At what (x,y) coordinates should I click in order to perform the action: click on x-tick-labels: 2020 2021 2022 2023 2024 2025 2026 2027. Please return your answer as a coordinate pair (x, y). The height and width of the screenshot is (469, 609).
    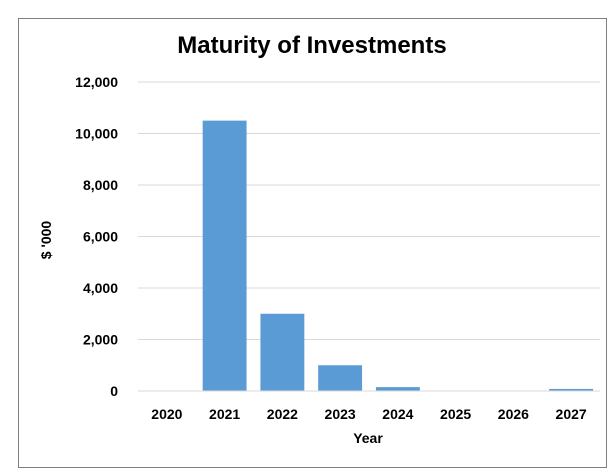
    Looking at the image, I should click on (369, 414).